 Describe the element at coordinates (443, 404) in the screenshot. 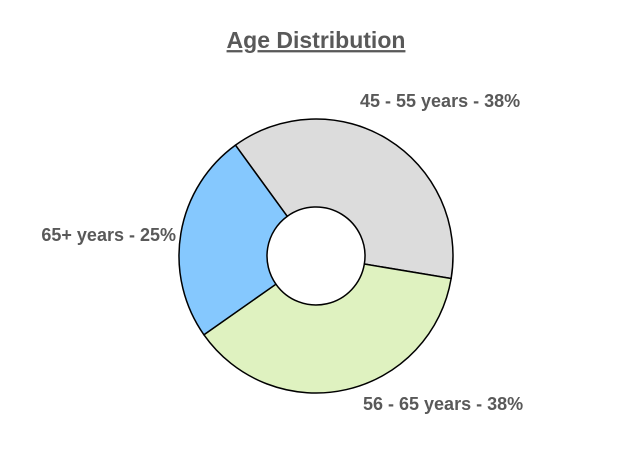

I see `slice-label: 56 - 65 years - 38%` at that location.